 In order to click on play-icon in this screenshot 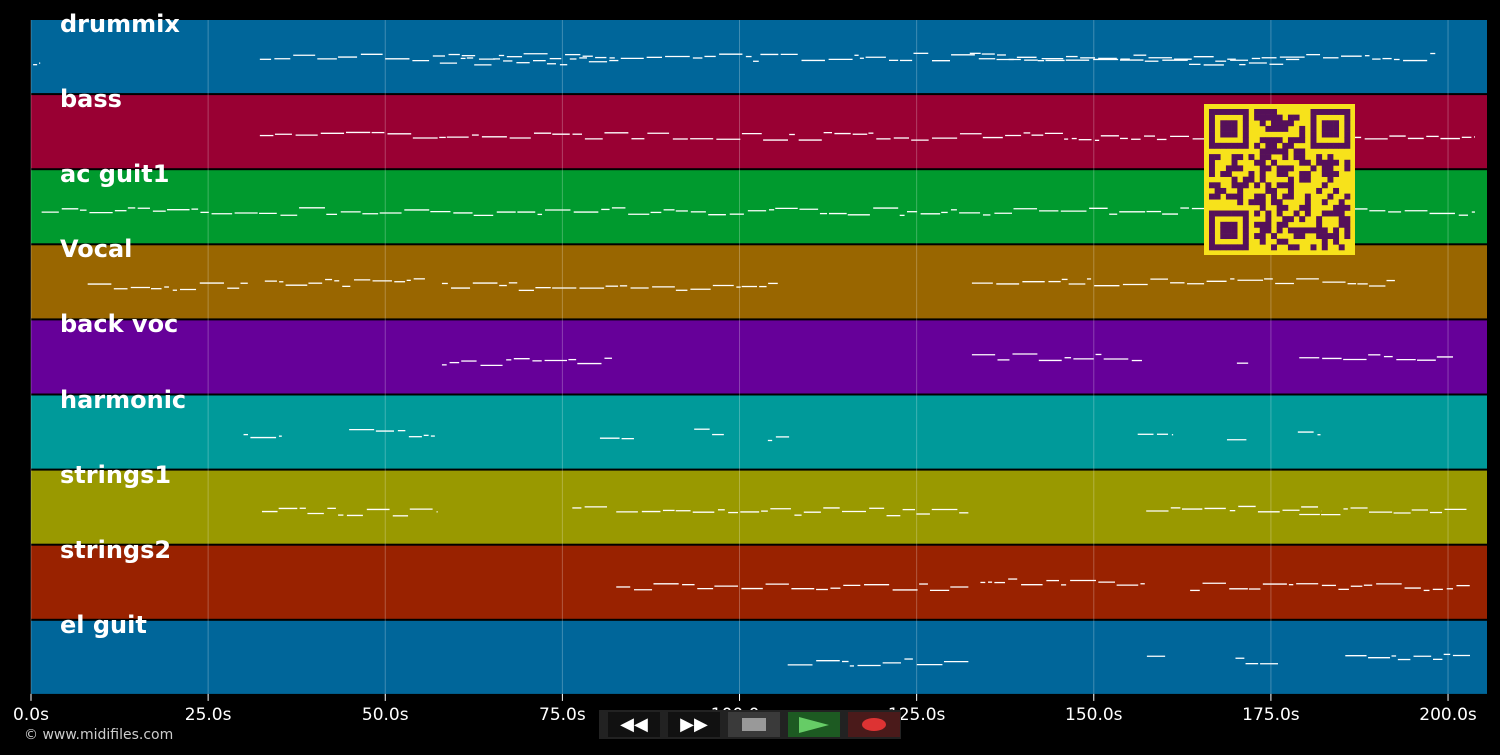, I will do `click(814, 724)`.